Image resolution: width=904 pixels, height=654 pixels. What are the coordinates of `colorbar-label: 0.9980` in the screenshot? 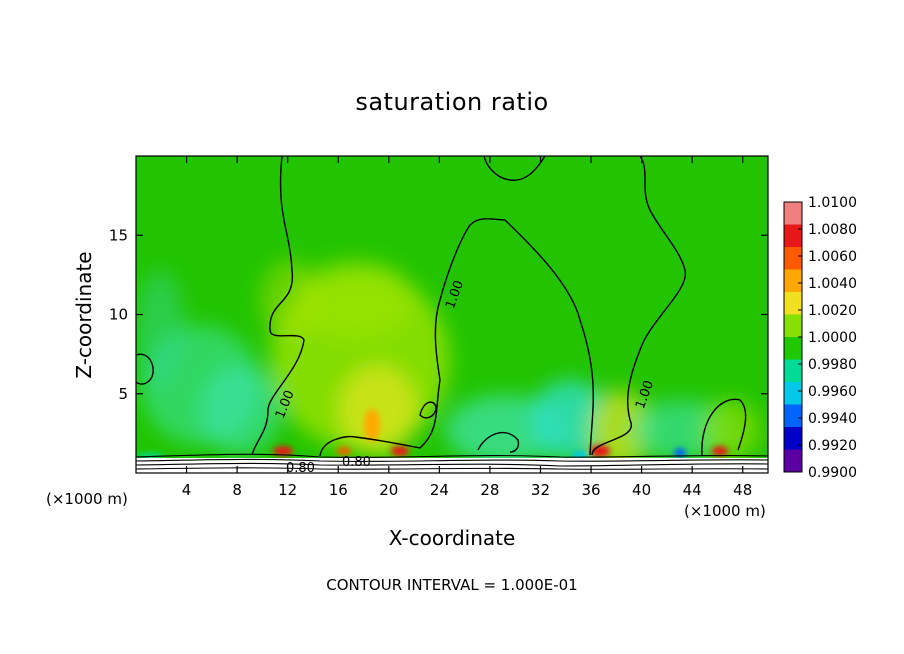 It's located at (832, 365).